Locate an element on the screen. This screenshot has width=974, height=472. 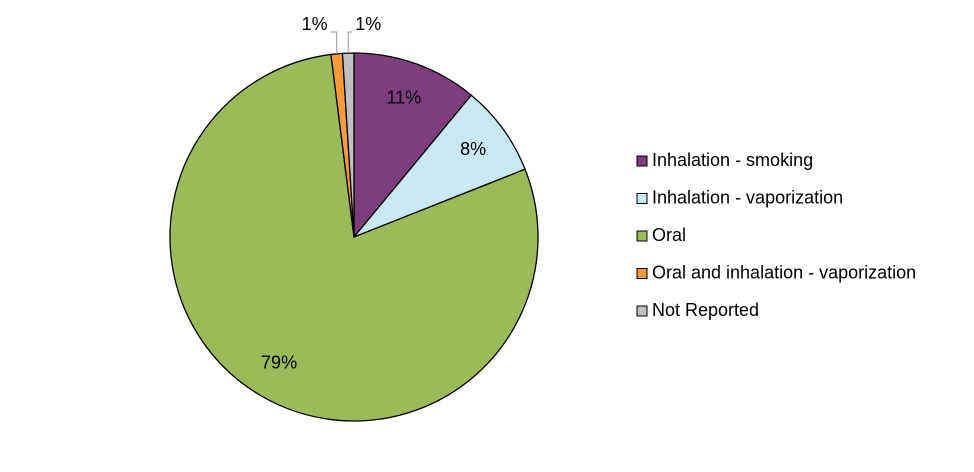
data-label: 79% is located at coordinates (279, 362).